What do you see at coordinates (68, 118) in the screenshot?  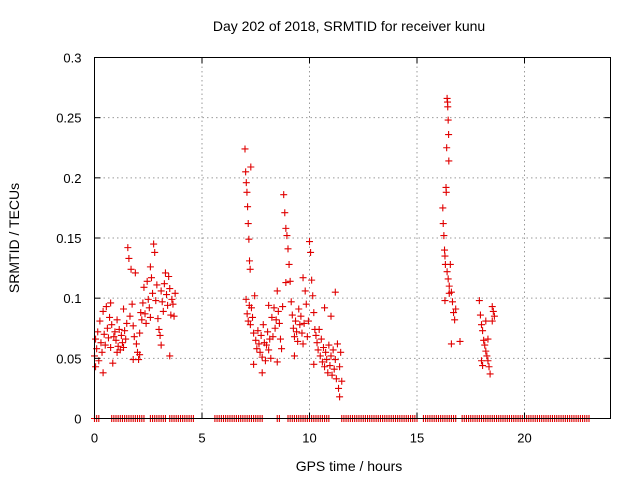 I see `y-tick-label: 0.25` at bounding box center [68, 118].